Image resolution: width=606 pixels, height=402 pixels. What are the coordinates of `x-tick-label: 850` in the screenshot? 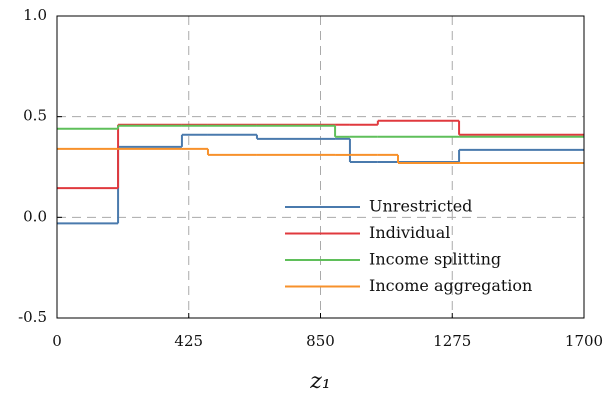 It's located at (320, 341).